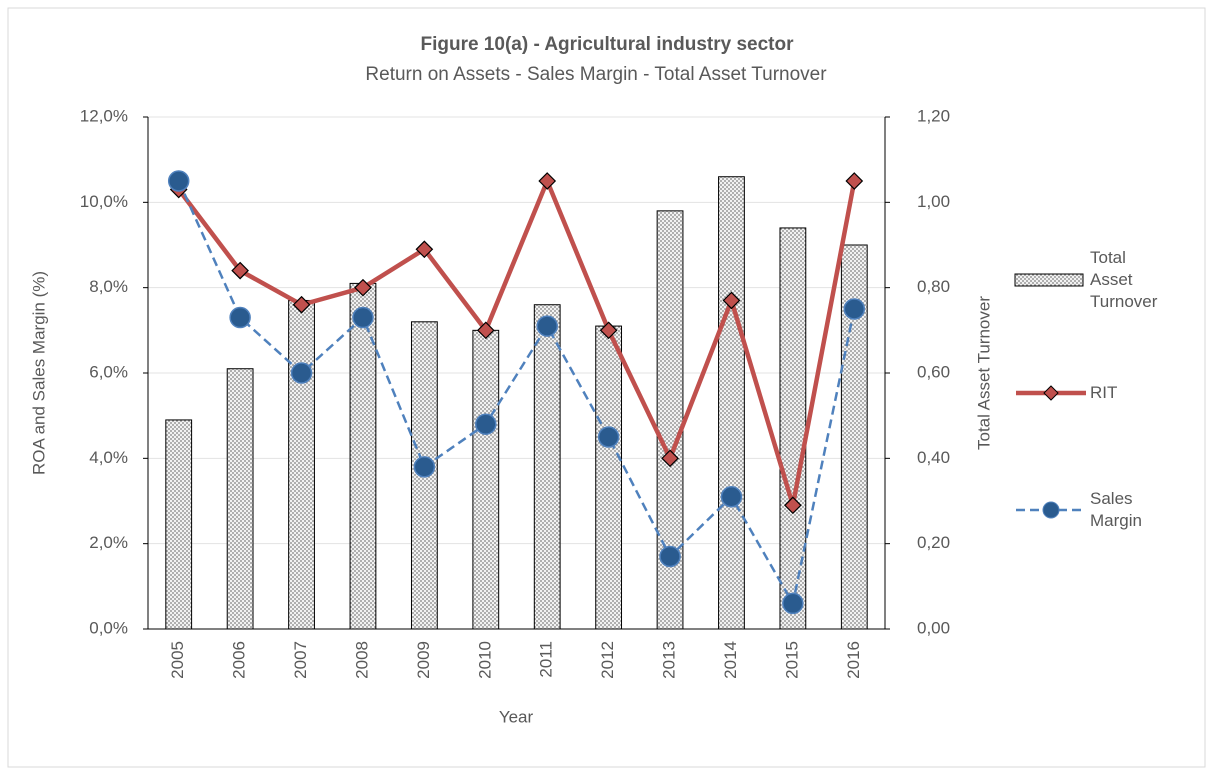 This screenshot has width=1214, height=776. I want to click on y-tick-label: 6,0%, so click(108, 371).